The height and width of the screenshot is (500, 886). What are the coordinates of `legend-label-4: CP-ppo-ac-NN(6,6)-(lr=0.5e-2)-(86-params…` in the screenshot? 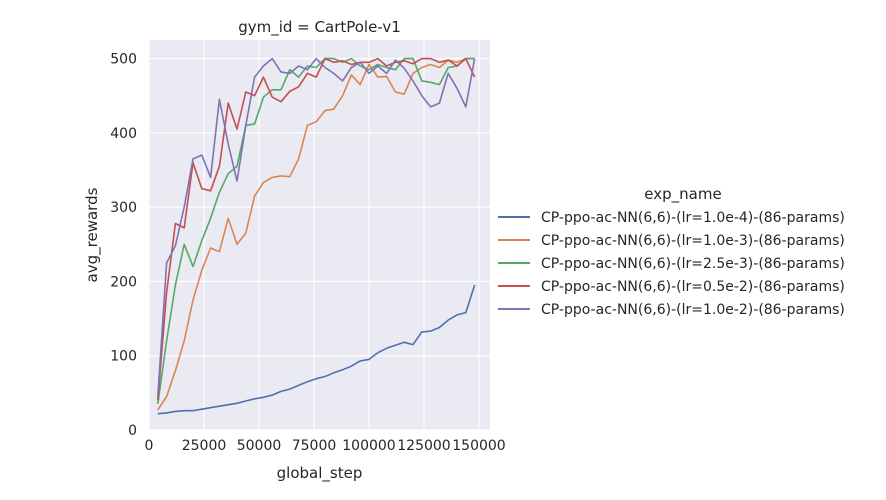 It's located at (693, 287).